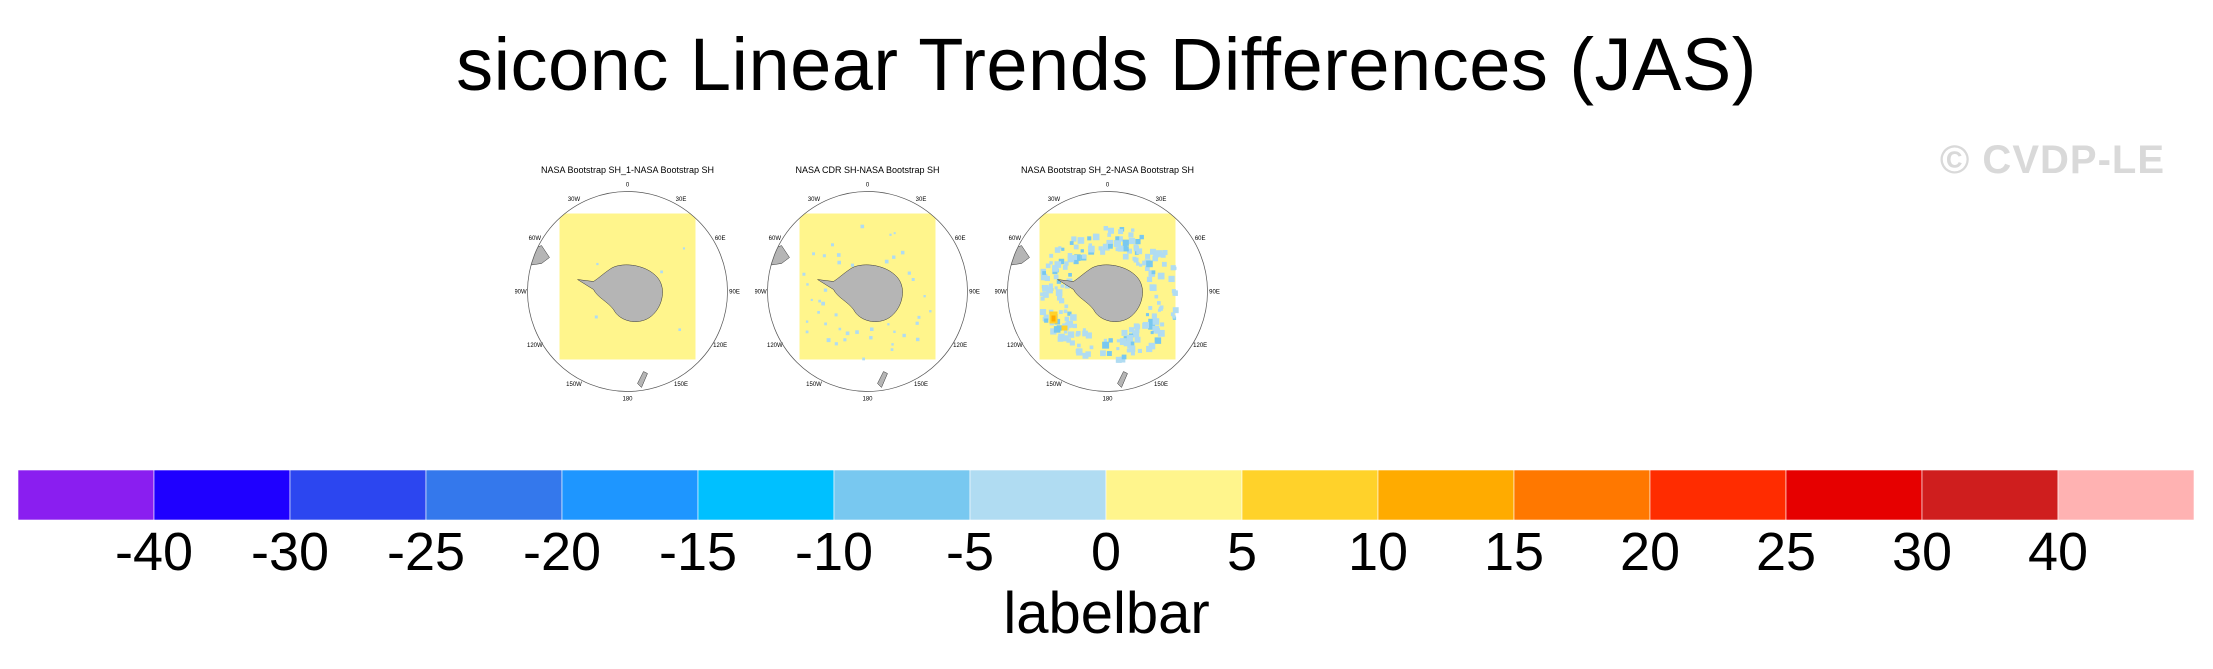 The width and height of the screenshot is (2213, 669). What do you see at coordinates (154, 551) in the screenshot?
I see `labelbar-tick-label: -40` at bounding box center [154, 551].